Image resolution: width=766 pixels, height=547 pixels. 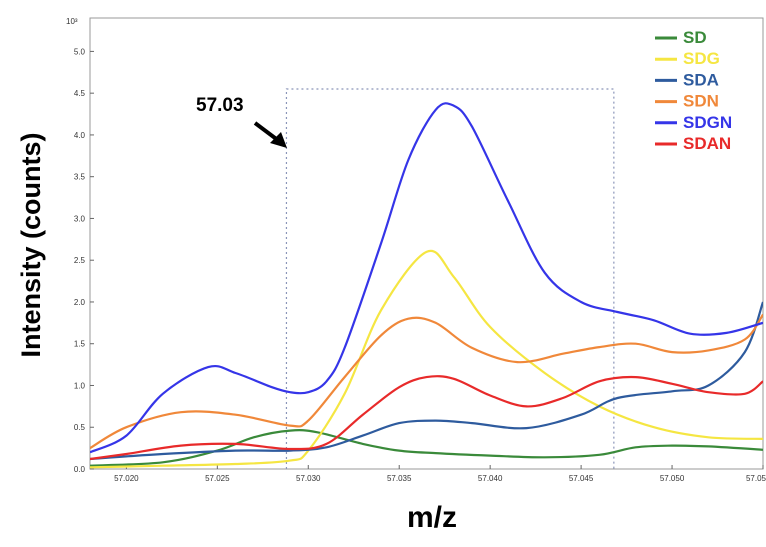 I want to click on legend-label: SDGN, so click(x=707, y=122).